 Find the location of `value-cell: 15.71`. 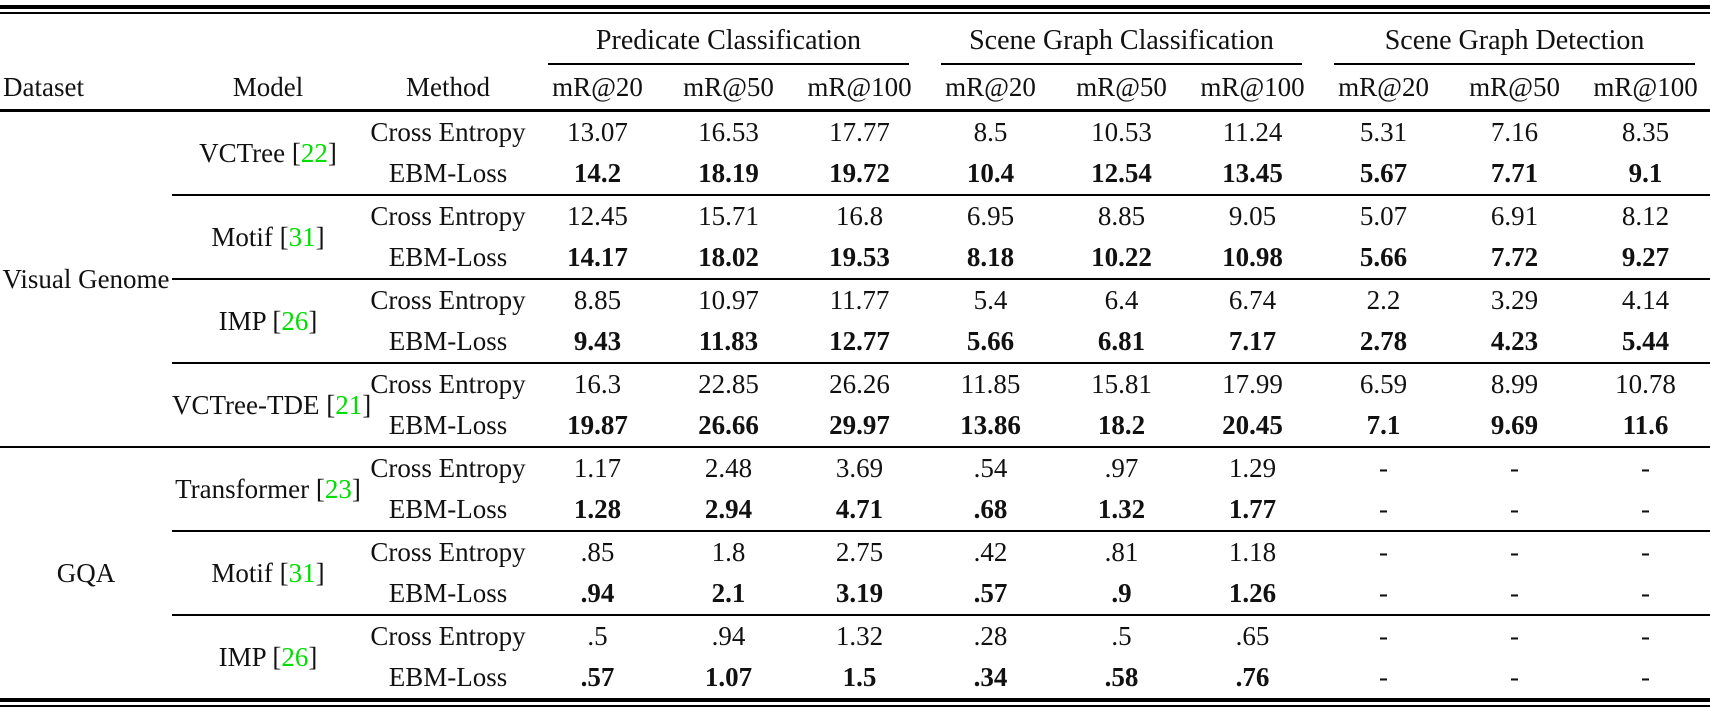

value-cell: 15.71 is located at coordinates (728, 215).